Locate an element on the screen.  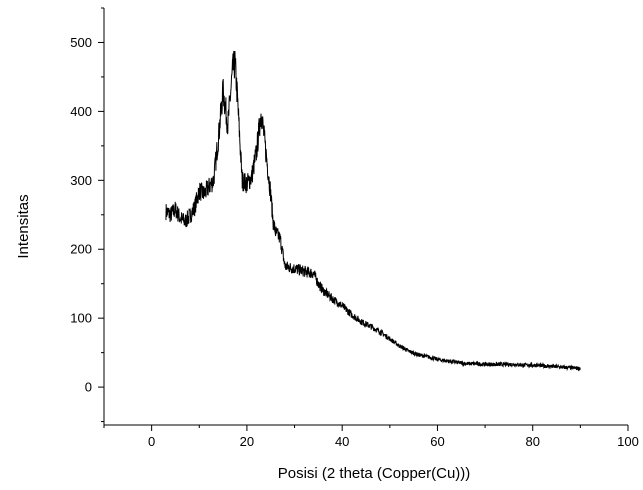
x-tick-label: 0 is located at coordinates (151, 441).